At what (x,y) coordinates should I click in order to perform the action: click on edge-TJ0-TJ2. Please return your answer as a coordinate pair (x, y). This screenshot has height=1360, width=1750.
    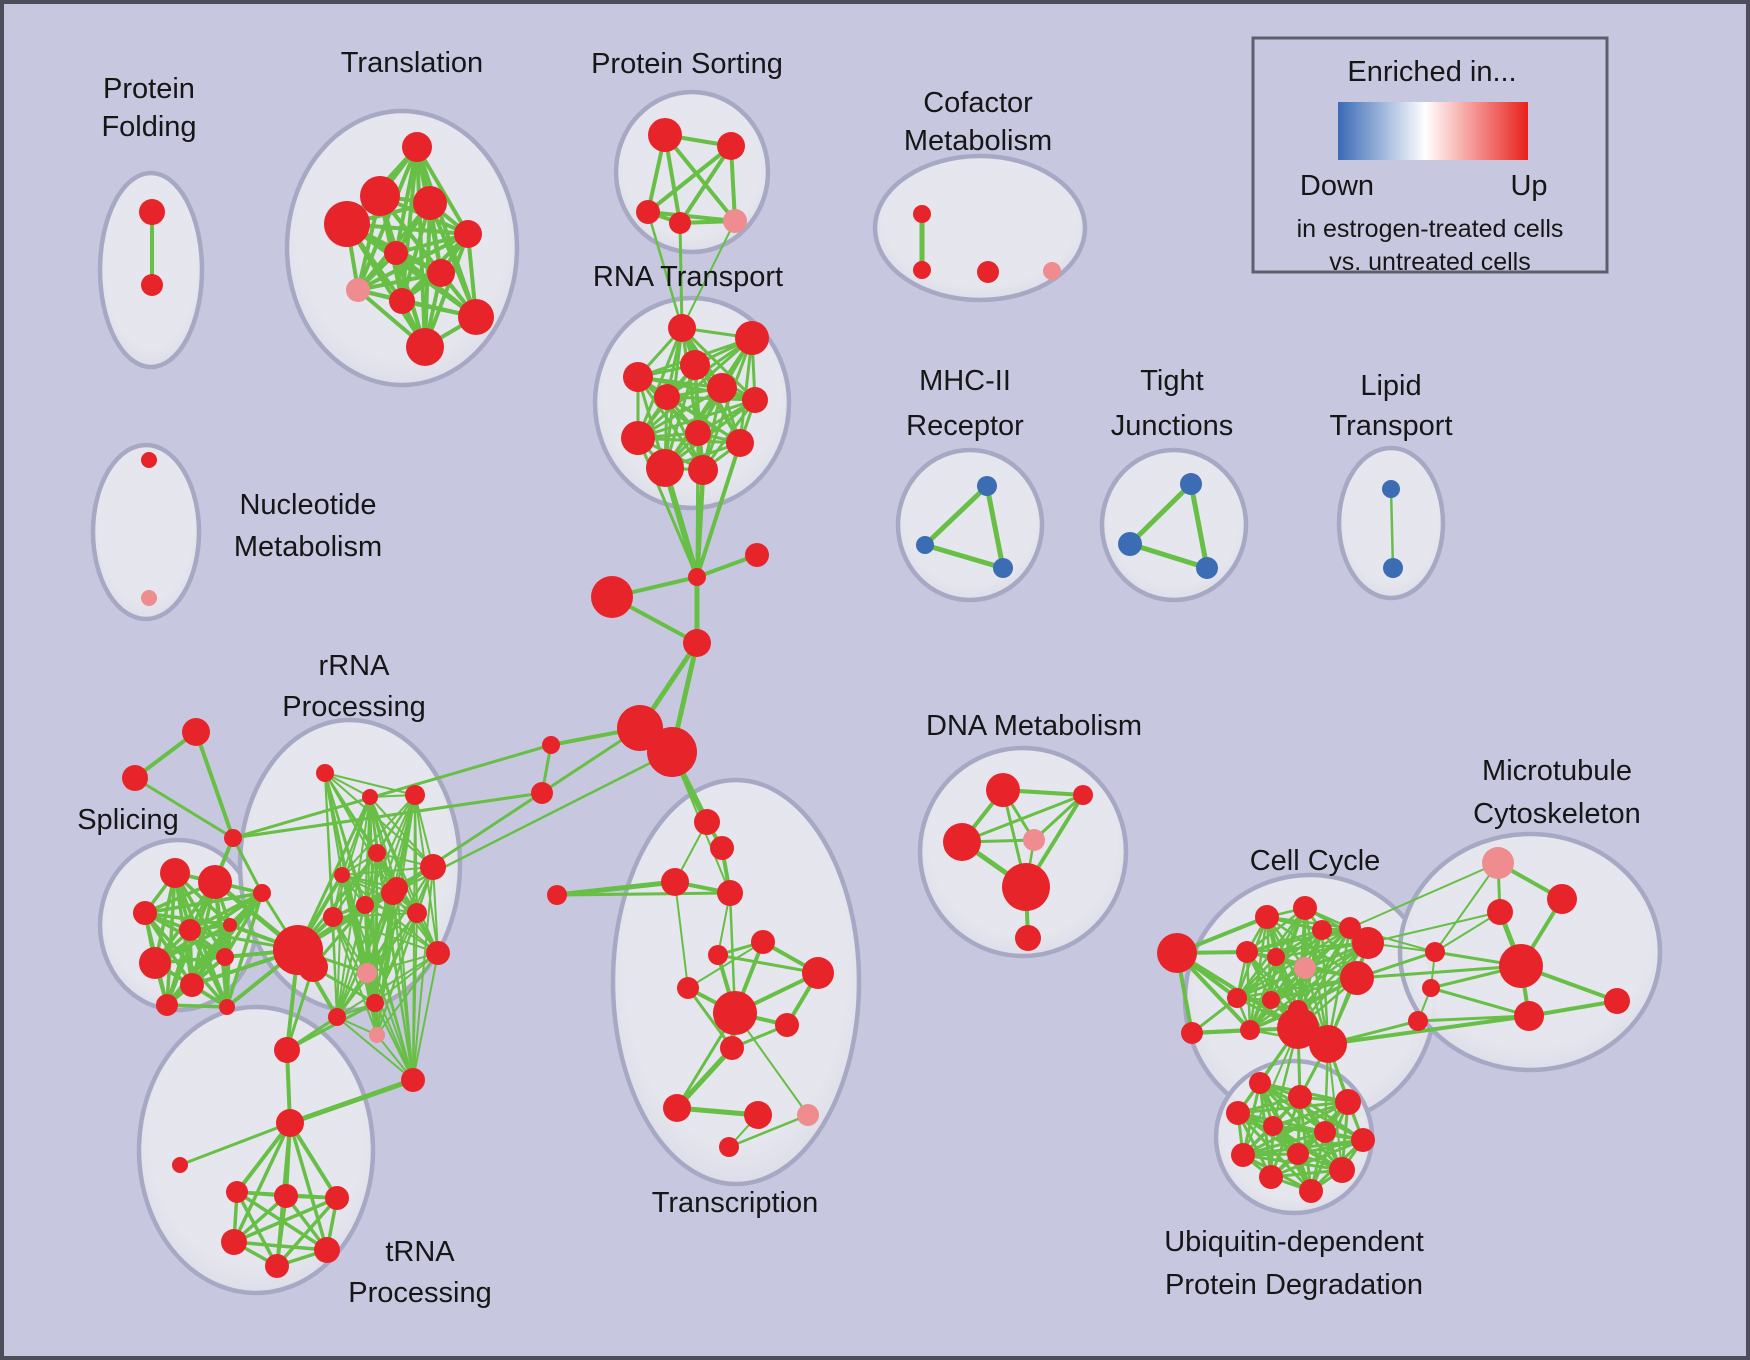
    Looking at the image, I should click on (1199, 526).